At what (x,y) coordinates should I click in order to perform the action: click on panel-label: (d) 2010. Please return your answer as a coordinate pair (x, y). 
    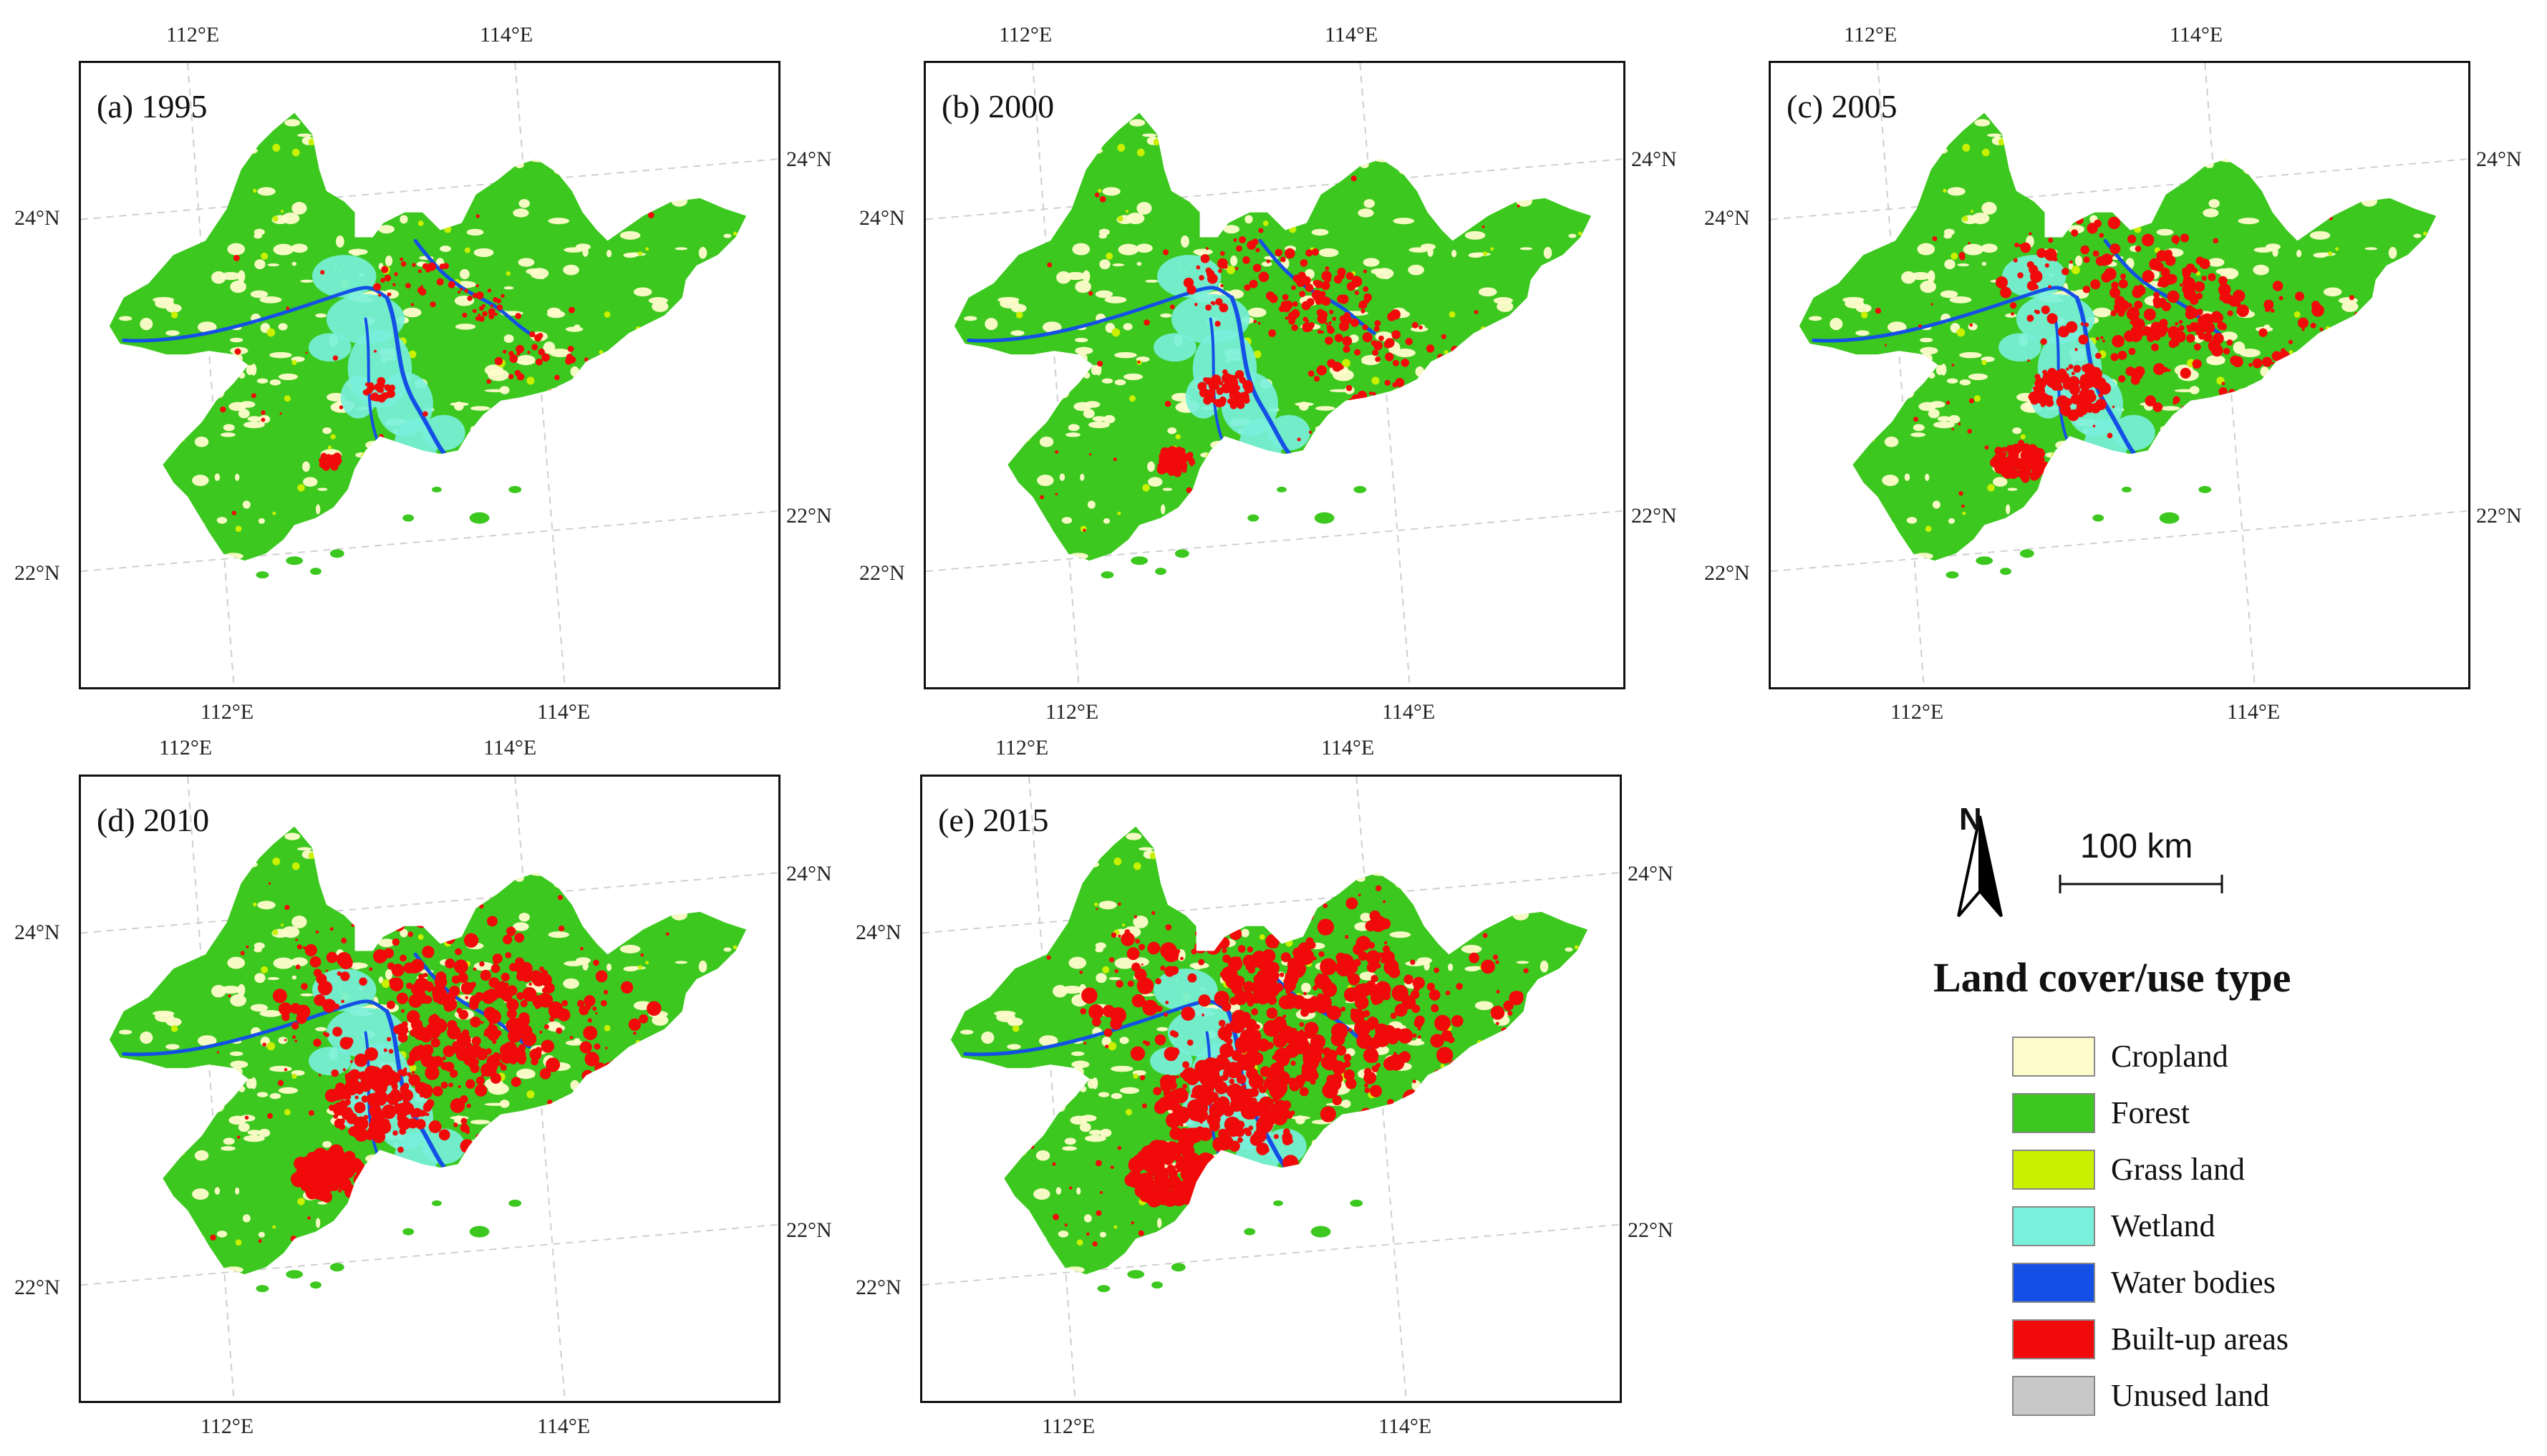
    Looking at the image, I should click on (153, 820).